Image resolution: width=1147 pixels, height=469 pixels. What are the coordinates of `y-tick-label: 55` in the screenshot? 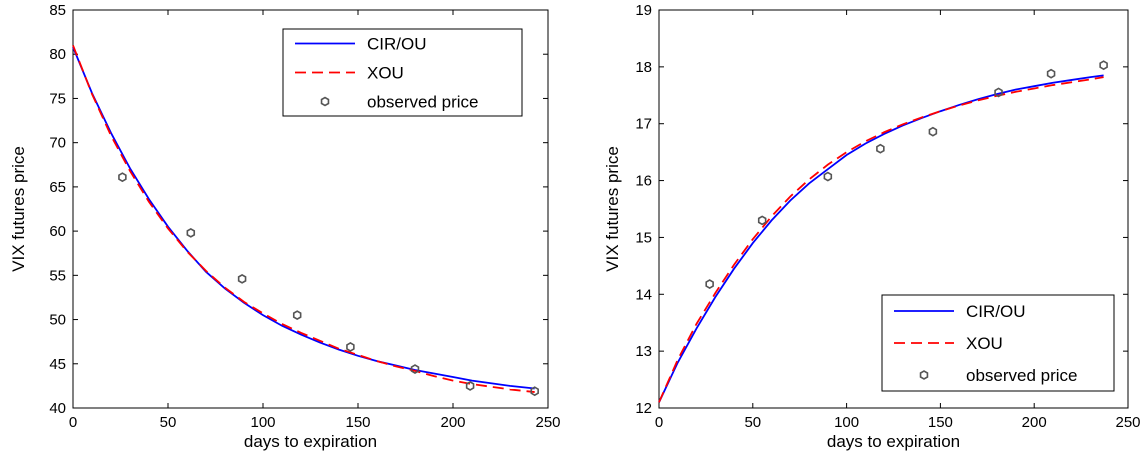 It's located at (57, 275).